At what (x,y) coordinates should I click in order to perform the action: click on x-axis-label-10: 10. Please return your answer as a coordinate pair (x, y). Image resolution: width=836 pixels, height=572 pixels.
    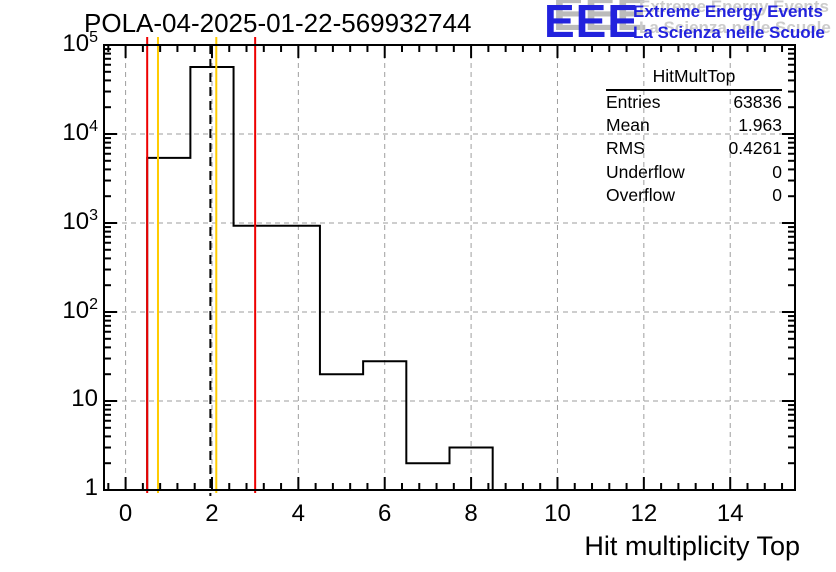
    Looking at the image, I should click on (557, 513).